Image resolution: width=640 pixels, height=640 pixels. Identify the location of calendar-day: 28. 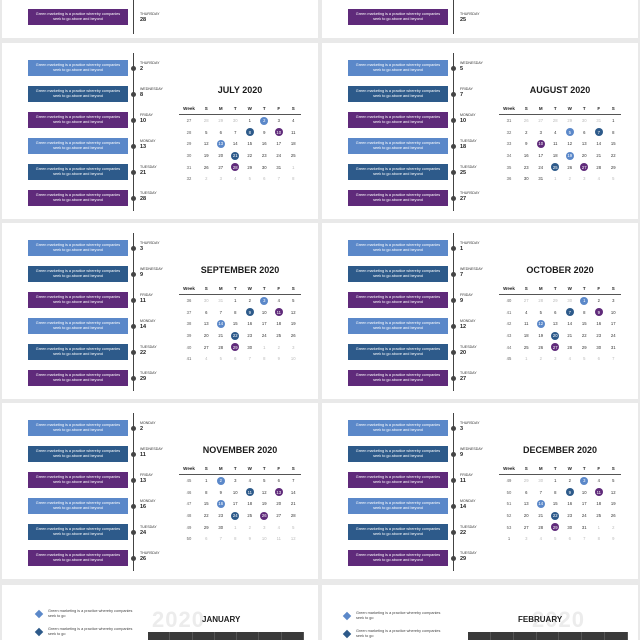
(599, 167).